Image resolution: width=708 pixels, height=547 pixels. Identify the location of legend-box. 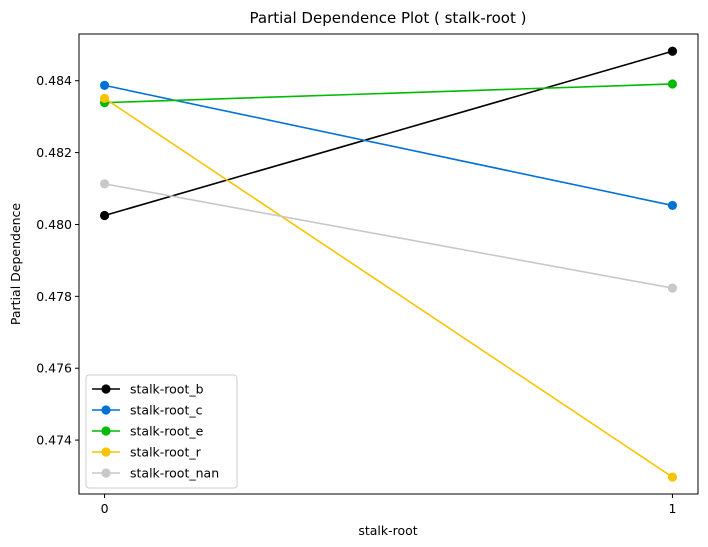
(161, 431).